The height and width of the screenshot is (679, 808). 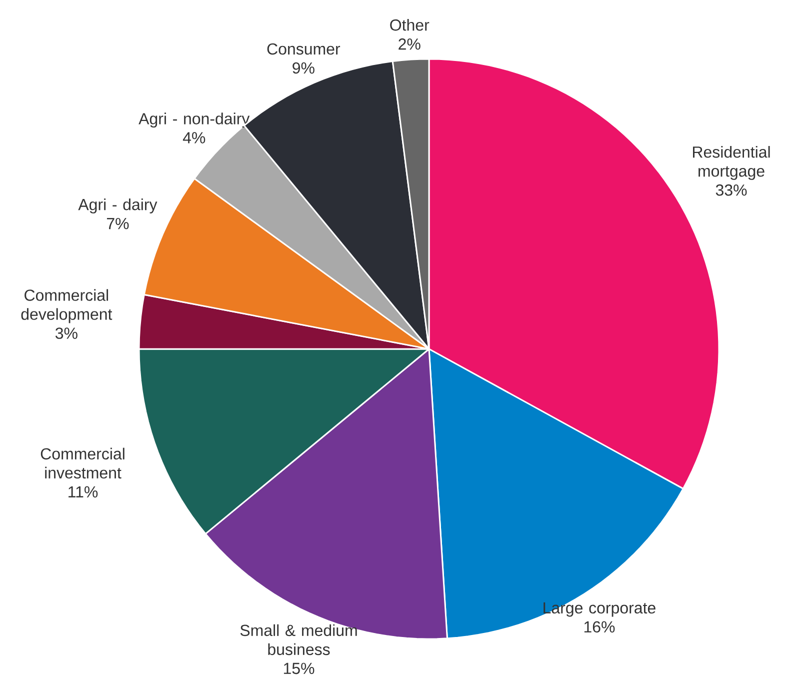 What do you see at coordinates (731, 190) in the screenshot?
I see `data-label: 33%` at bounding box center [731, 190].